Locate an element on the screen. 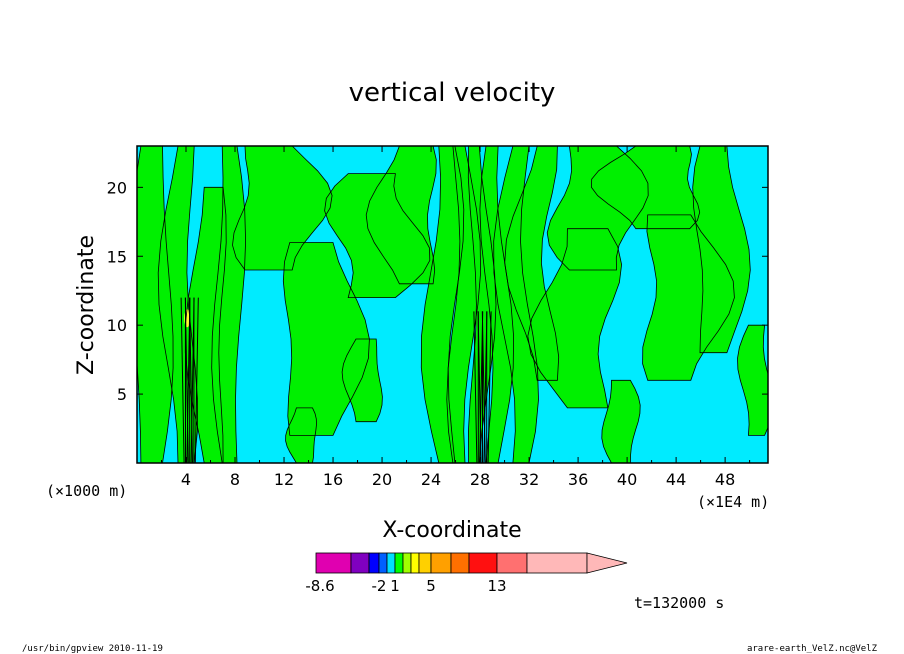 Image resolution: width=904 pixels, height=654 pixels. y-tick-label: 20 is located at coordinates (117, 187).